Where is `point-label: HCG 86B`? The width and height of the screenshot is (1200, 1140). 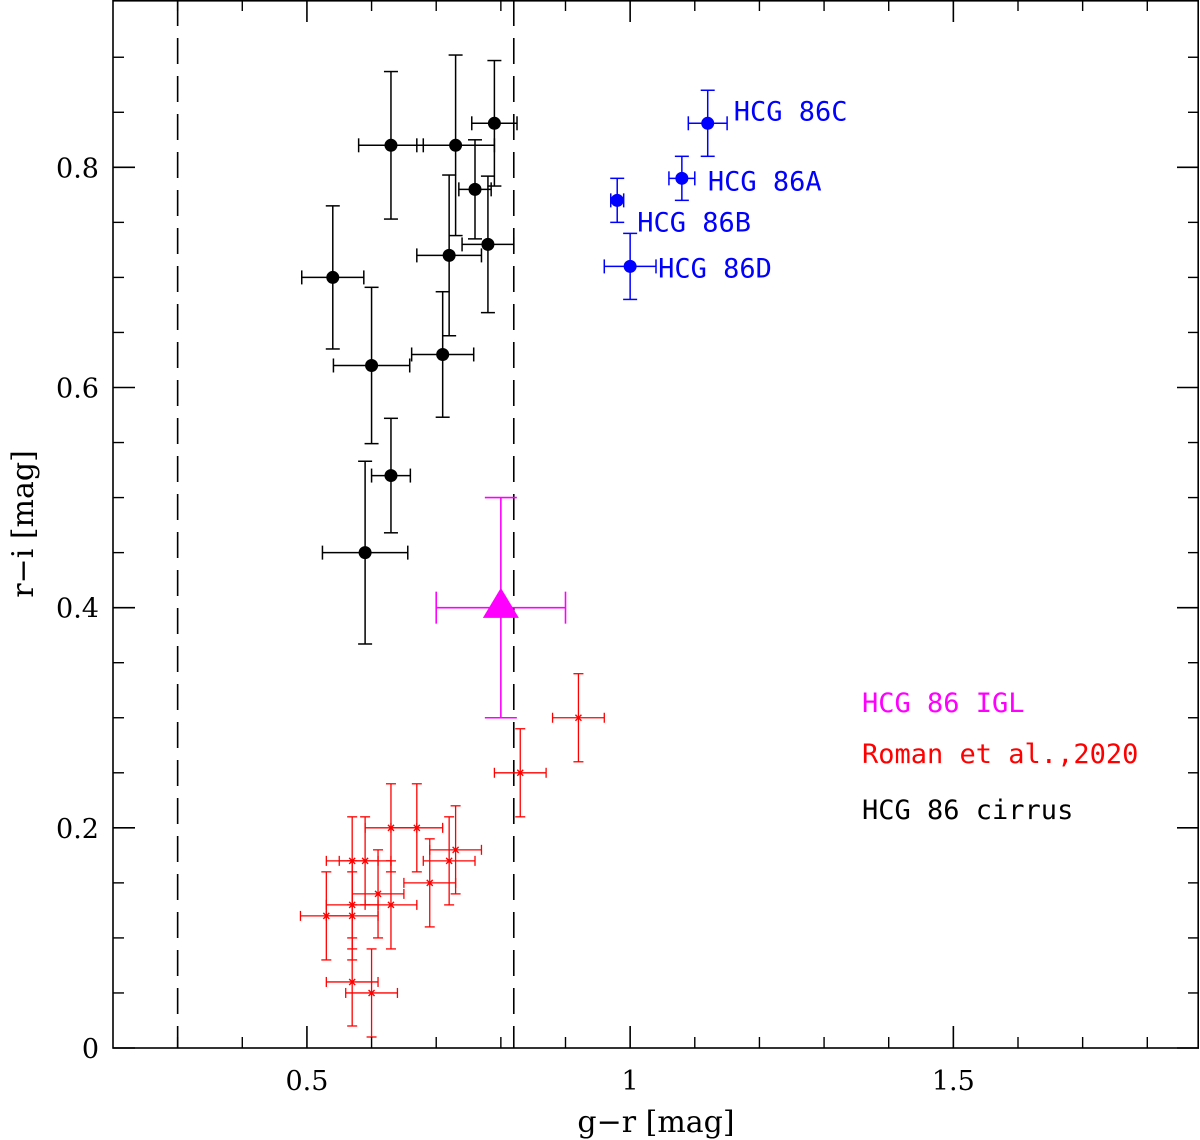 point-label: HCG 86B is located at coordinates (694, 222).